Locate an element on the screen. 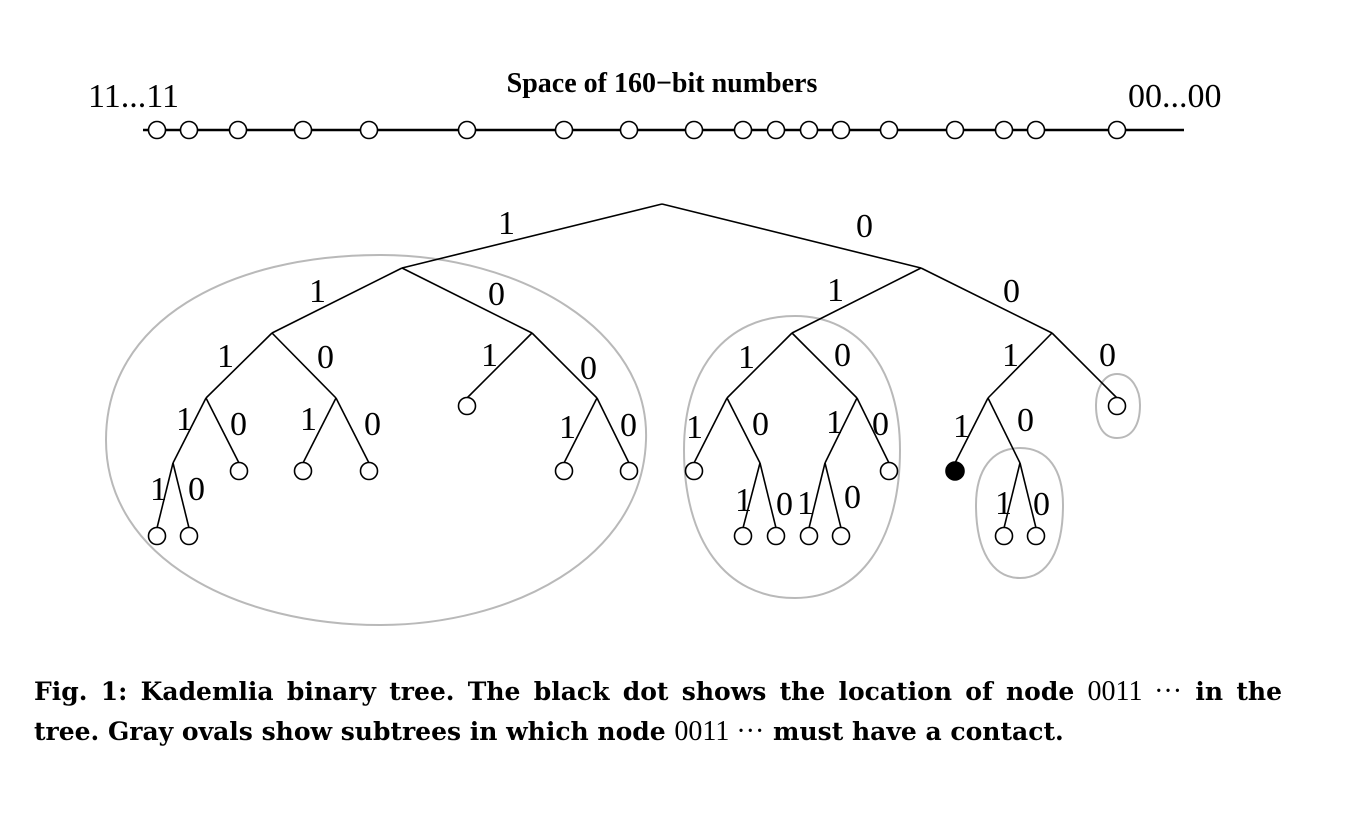 Image resolution: width=1352 pixels, height=824 pixels. number-line-left-label: 11...11 is located at coordinates (133, 96).